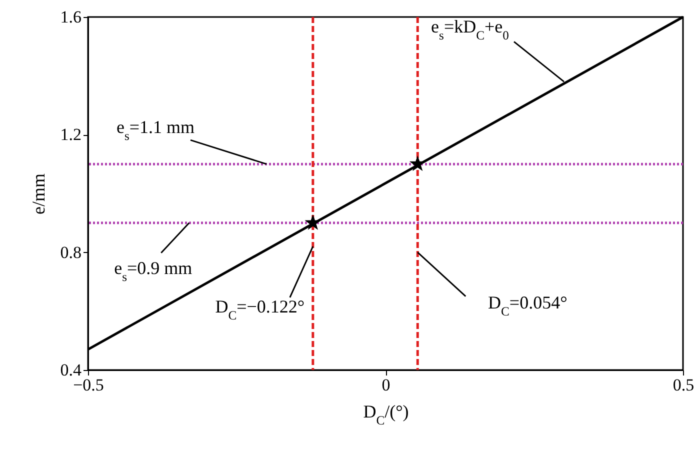  Describe the element at coordinates (386, 415) in the screenshot. I see `x-axis-title: D$_{C}$/(°)` at that location.